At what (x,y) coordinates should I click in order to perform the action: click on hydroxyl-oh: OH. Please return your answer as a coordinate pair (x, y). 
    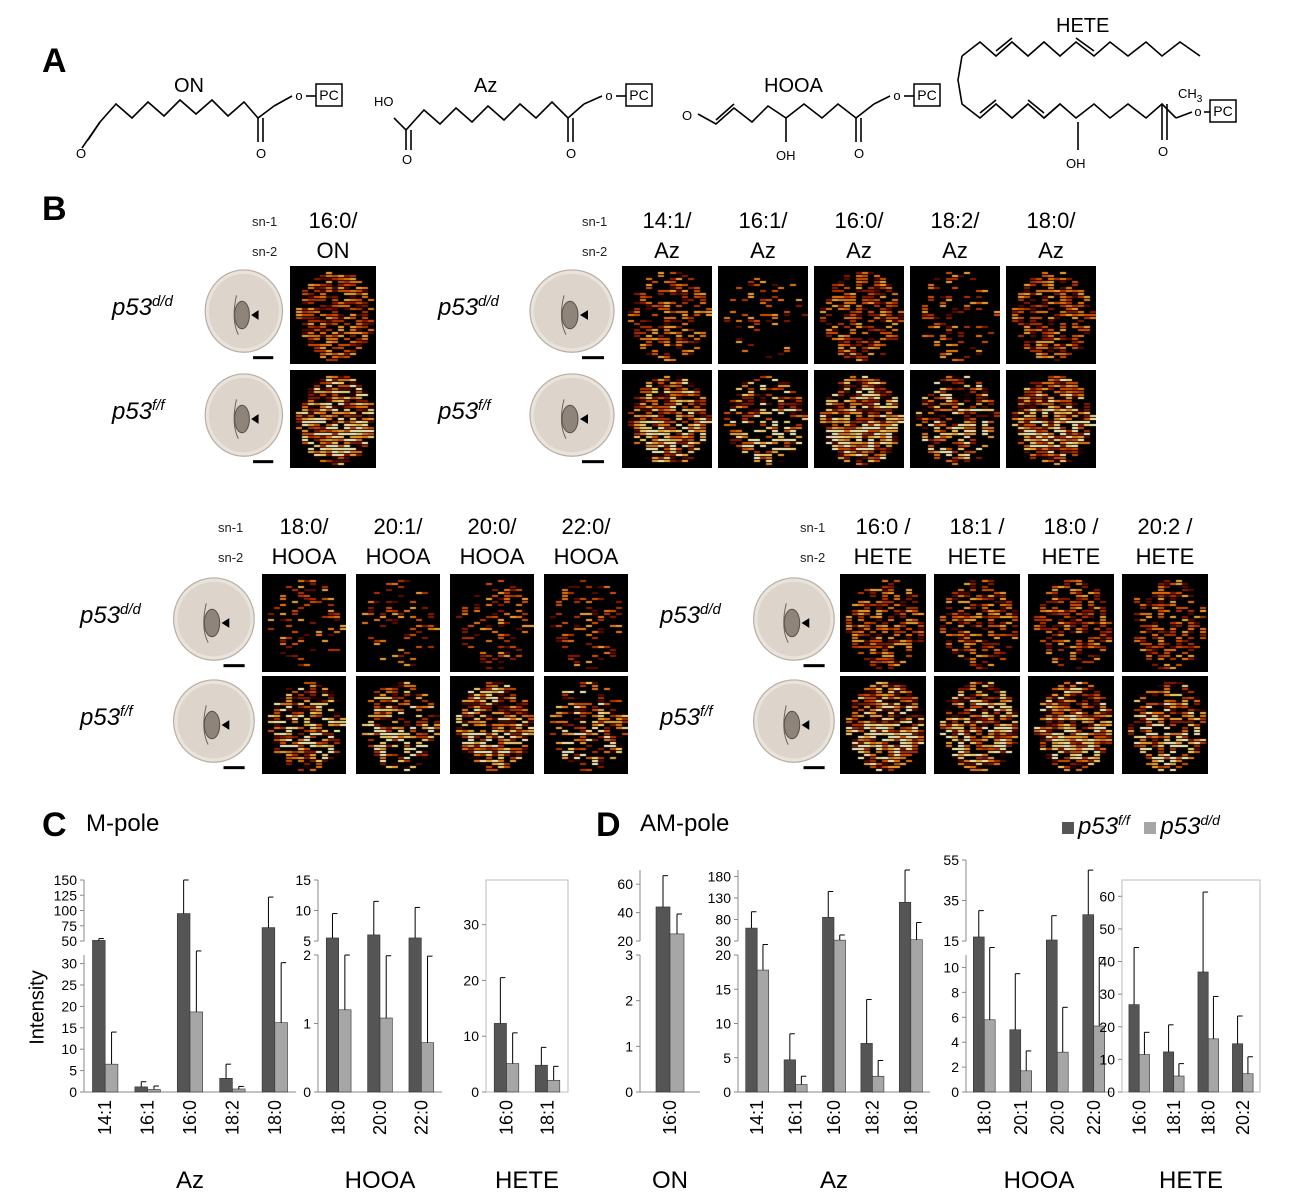
    Looking at the image, I should click on (1076, 163).